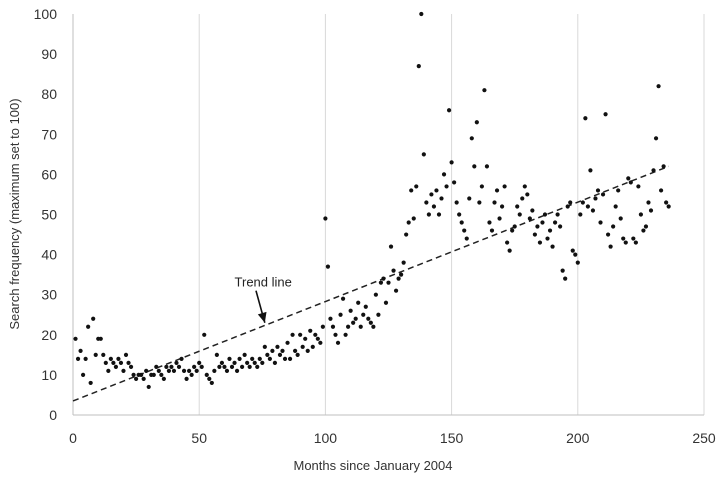 This screenshot has height=477, width=720. What do you see at coordinates (49, 174) in the screenshot?
I see `y-tick-label: 60` at bounding box center [49, 174].